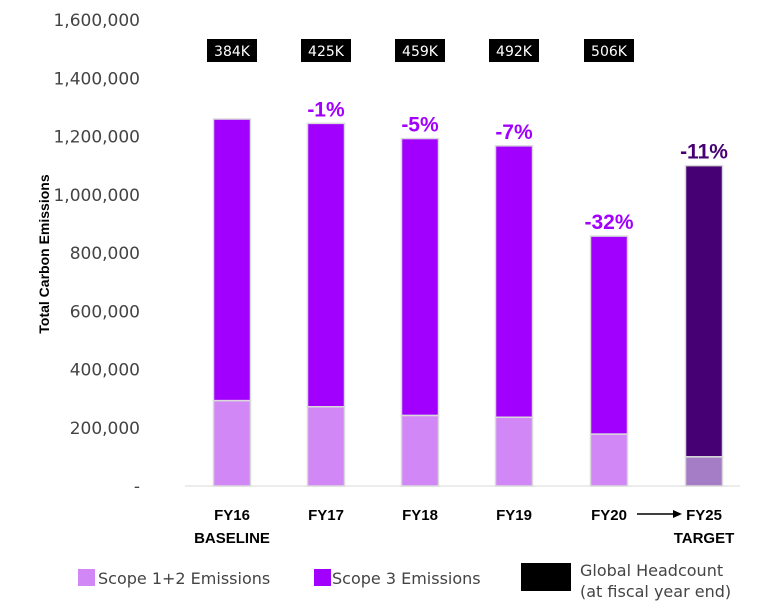 The height and width of the screenshot is (606, 776). Describe the element at coordinates (609, 515) in the screenshot. I see `category-label: FY20` at that location.